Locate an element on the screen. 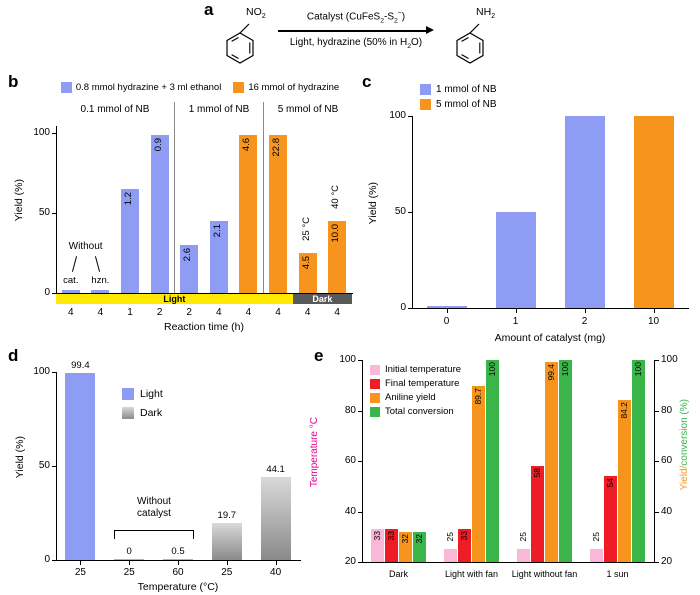 Image resolution: width=700 pixels, height=595 pixels. y-tick-label-right: 80 is located at coordinates (667, 410).